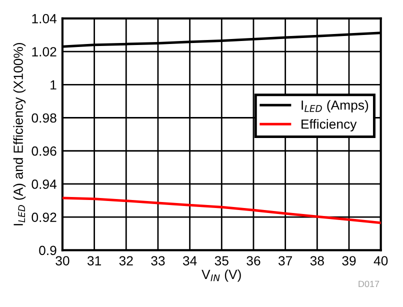 This screenshot has width=403, height=307. Describe the element at coordinates (44, 151) in the screenshot. I see `y-tick-label: 0.96` at that location.